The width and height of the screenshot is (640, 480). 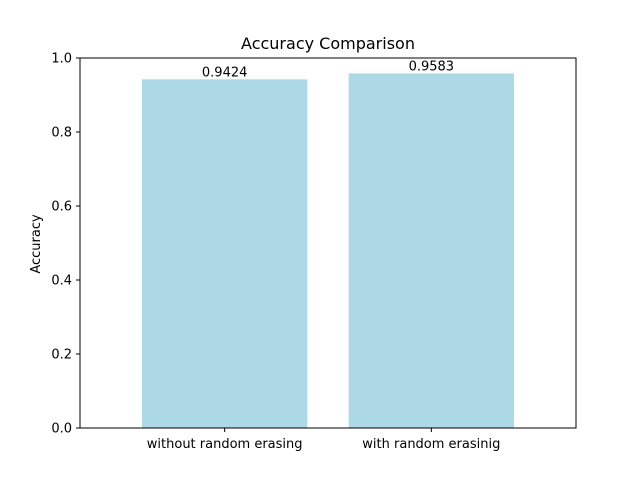 I want to click on y-axis-ticks: 0.0 0.2 0.4 0.6 0.8 1.0, so click(x=65, y=244).